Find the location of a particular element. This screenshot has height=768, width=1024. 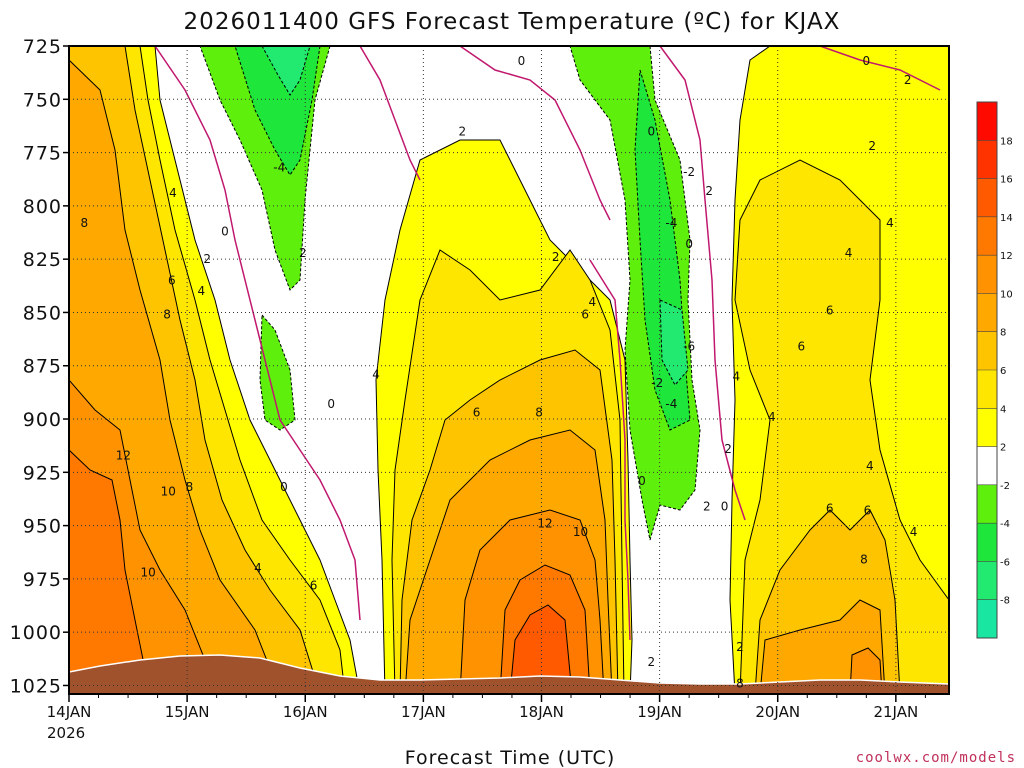

y-tick-label: 800 is located at coordinates (42, 207).